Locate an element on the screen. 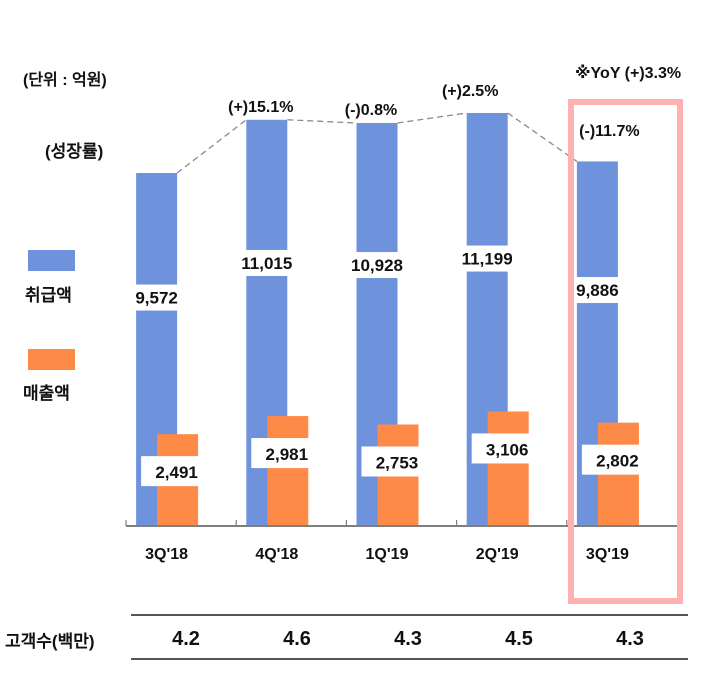  legend-label-transaction: 취급액 is located at coordinates (48, 295).